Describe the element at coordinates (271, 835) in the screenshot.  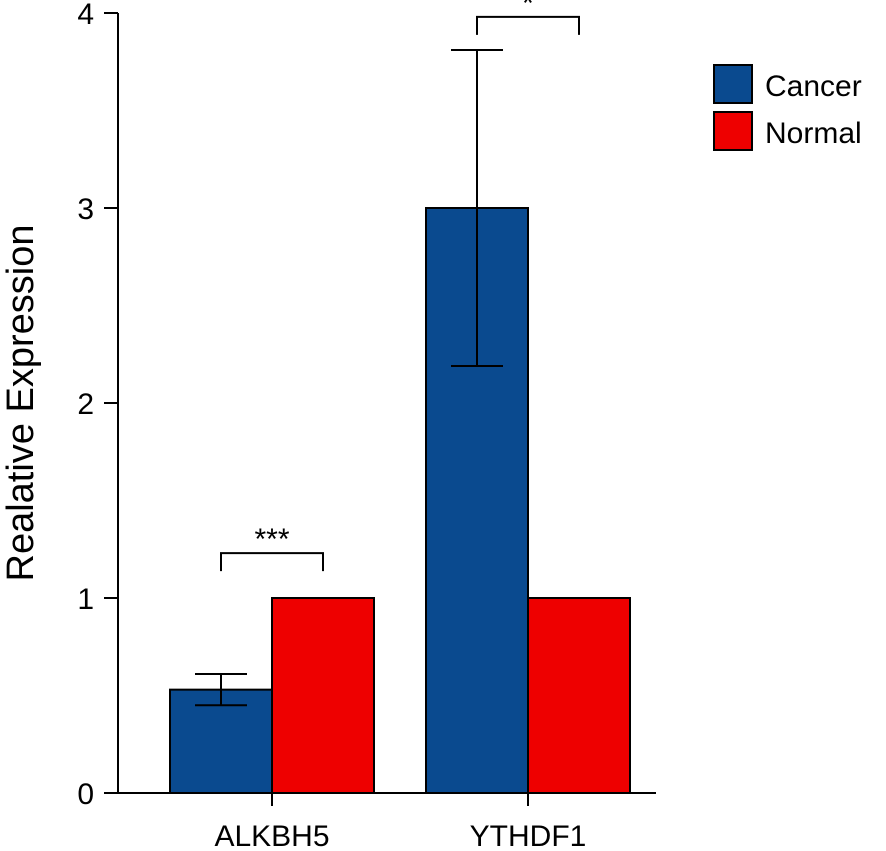
I see `x-tick-label: ALKBH5` at that location.